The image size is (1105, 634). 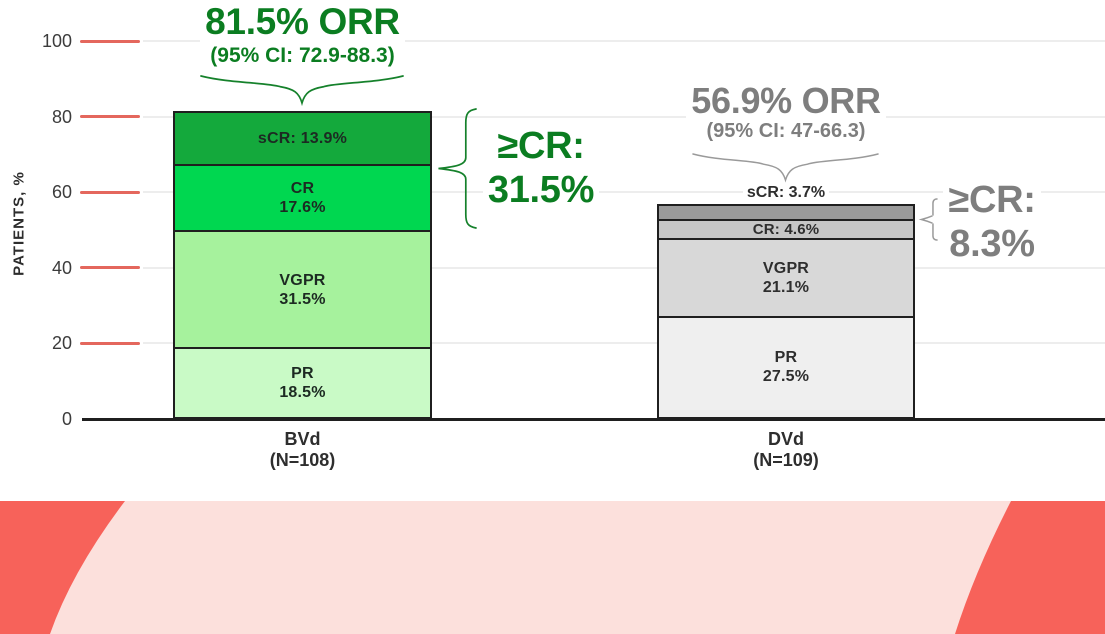 I want to click on bar-bvd: sCR: 13.9% CR 17.6% VGPR 31.5% PR 18.5%, so click(x=302, y=264).